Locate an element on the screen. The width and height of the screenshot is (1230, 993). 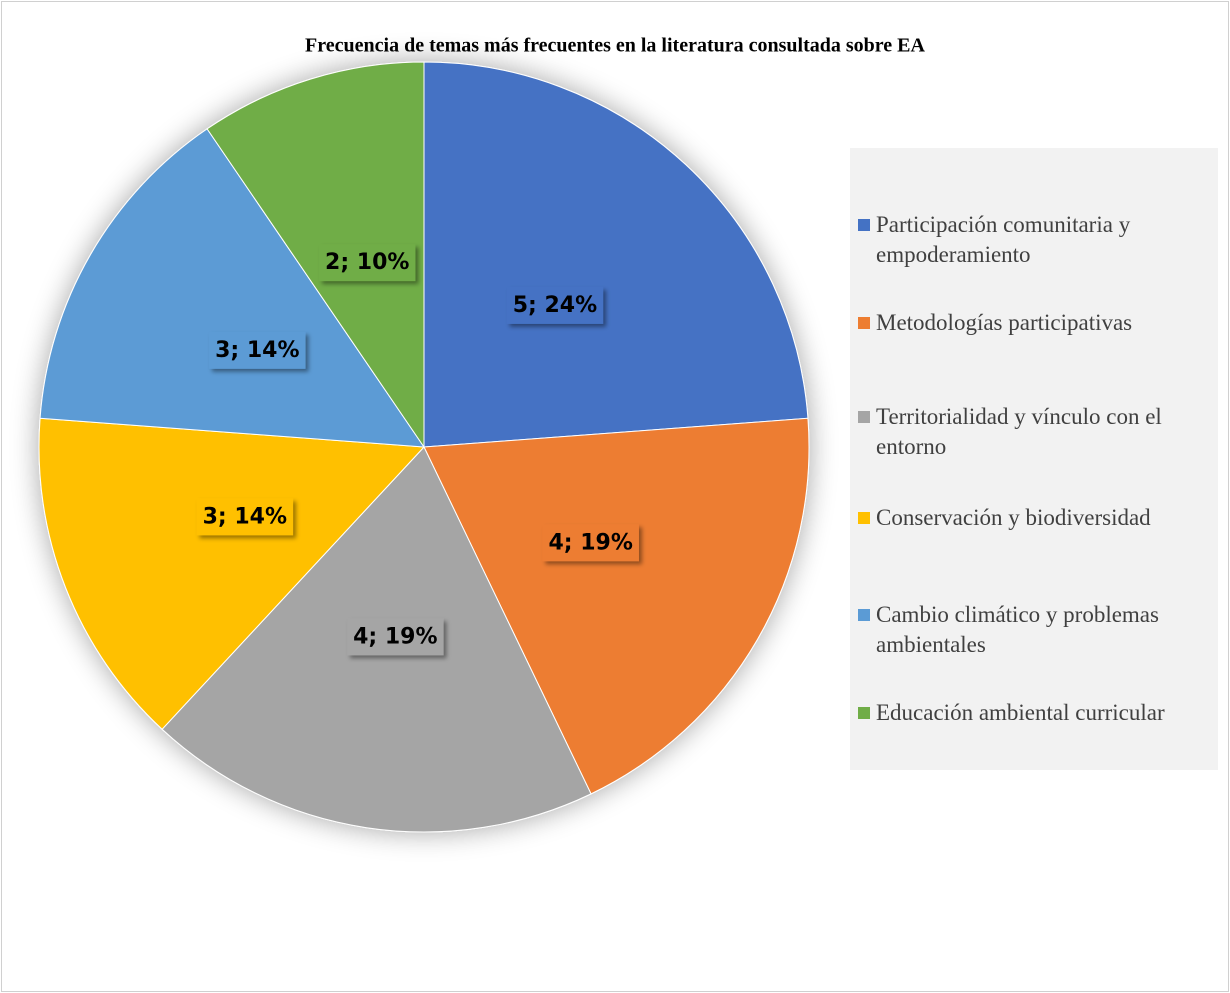
data-label: 5; 24% is located at coordinates (555, 305).